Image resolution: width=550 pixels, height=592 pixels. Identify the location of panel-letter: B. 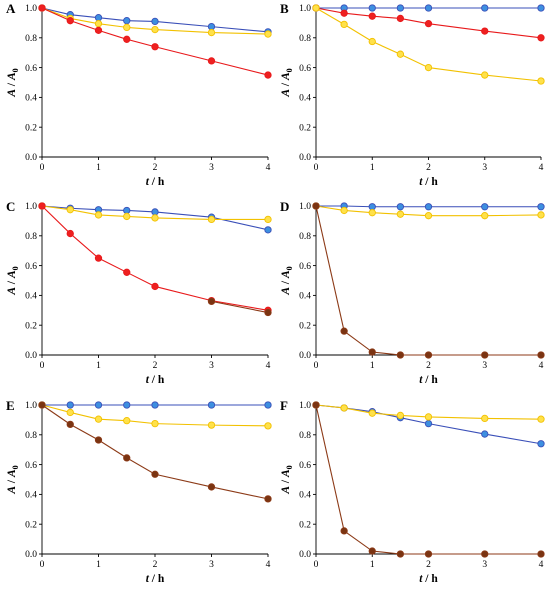
(284, 8).